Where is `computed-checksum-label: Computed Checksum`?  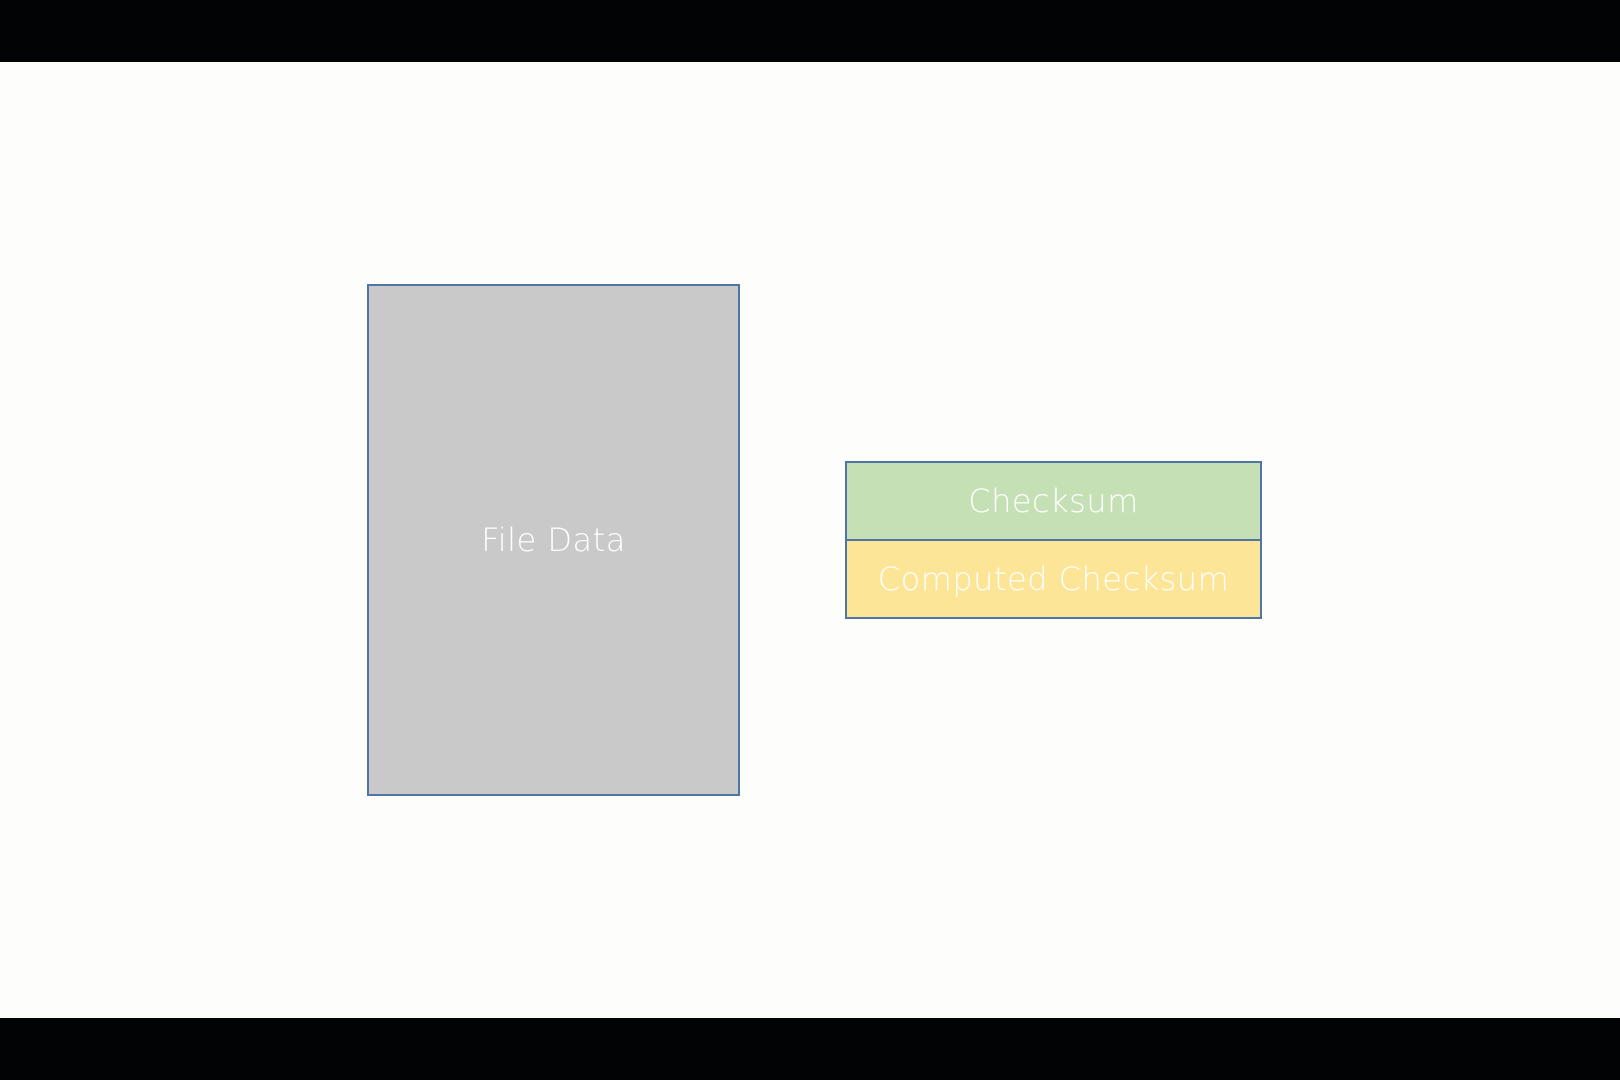
computed-checksum-label: Computed Checksum is located at coordinates (1053, 579).